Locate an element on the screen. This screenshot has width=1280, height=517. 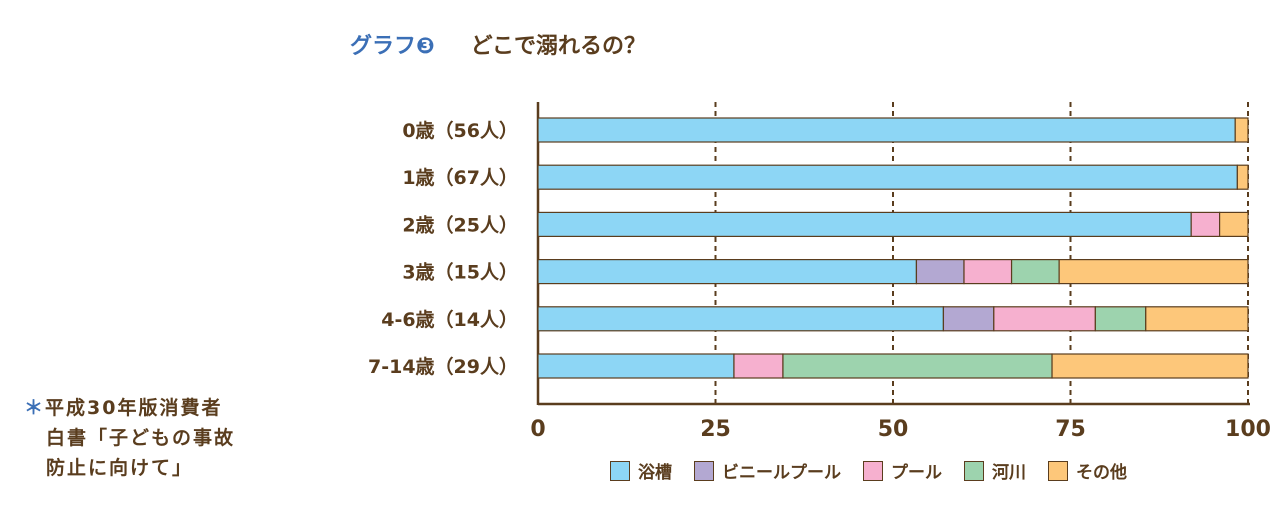
category-label: 4-6歳（14人） is located at coordinates (449, 319).